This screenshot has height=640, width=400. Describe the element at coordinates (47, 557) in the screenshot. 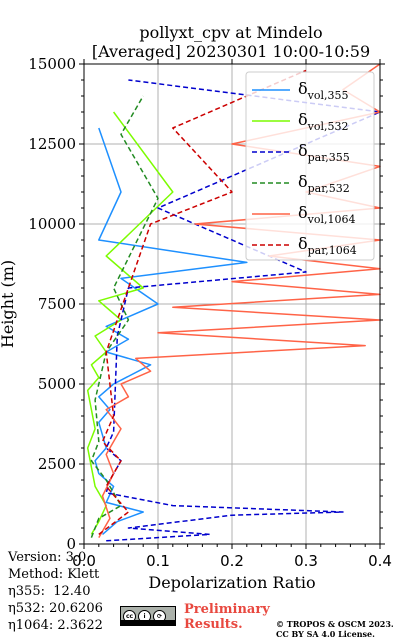

I see `version-text: Version: 3.0` at that location.